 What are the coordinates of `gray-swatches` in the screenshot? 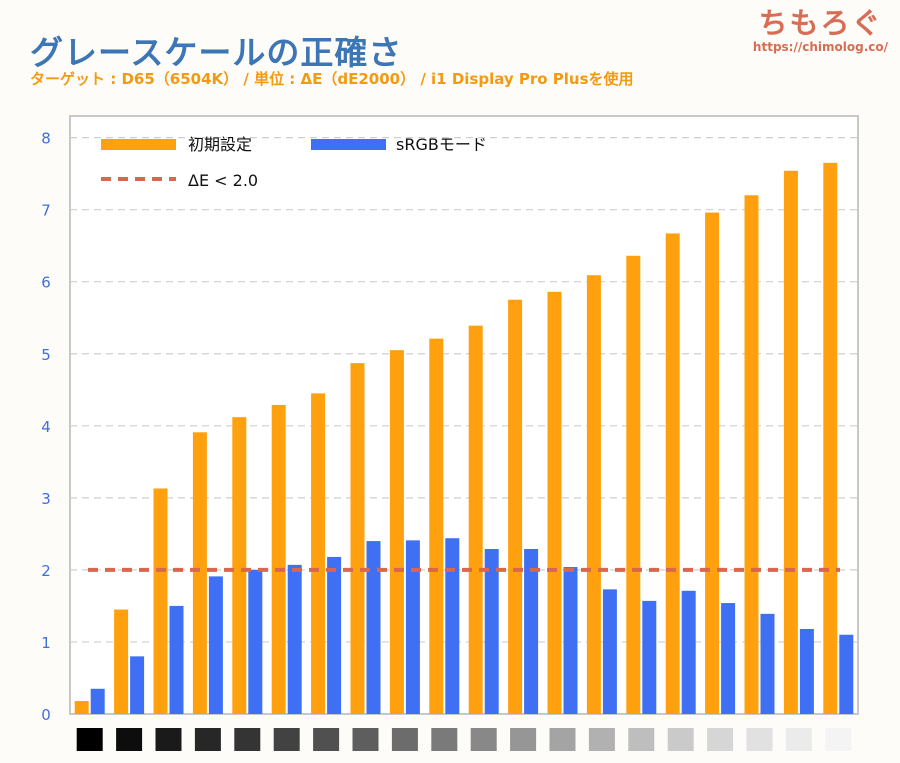 It's located at (464, 739).